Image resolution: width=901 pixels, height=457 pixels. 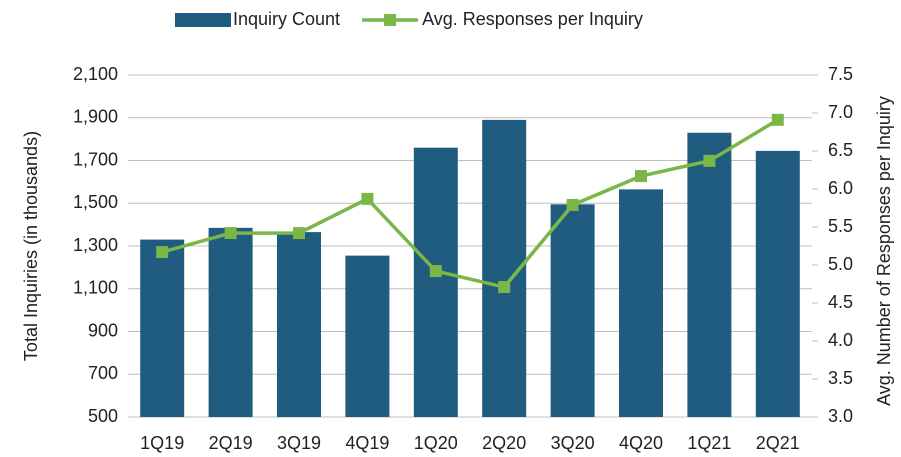 What do you see at coordinates (162, 443) in the screenshot?
I see `x-tick-label: 1Q19` at bounding box center [162, 443].